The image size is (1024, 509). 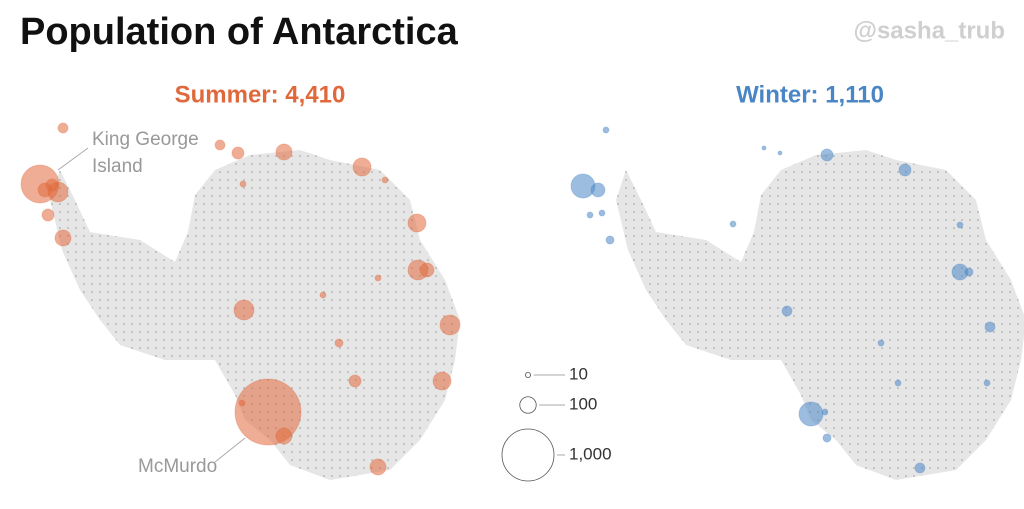 What do you see at coordinates (810, 94) in the screenshot?
I see `panel-title: Winter: 1,110` at bounding box center [810, 94].